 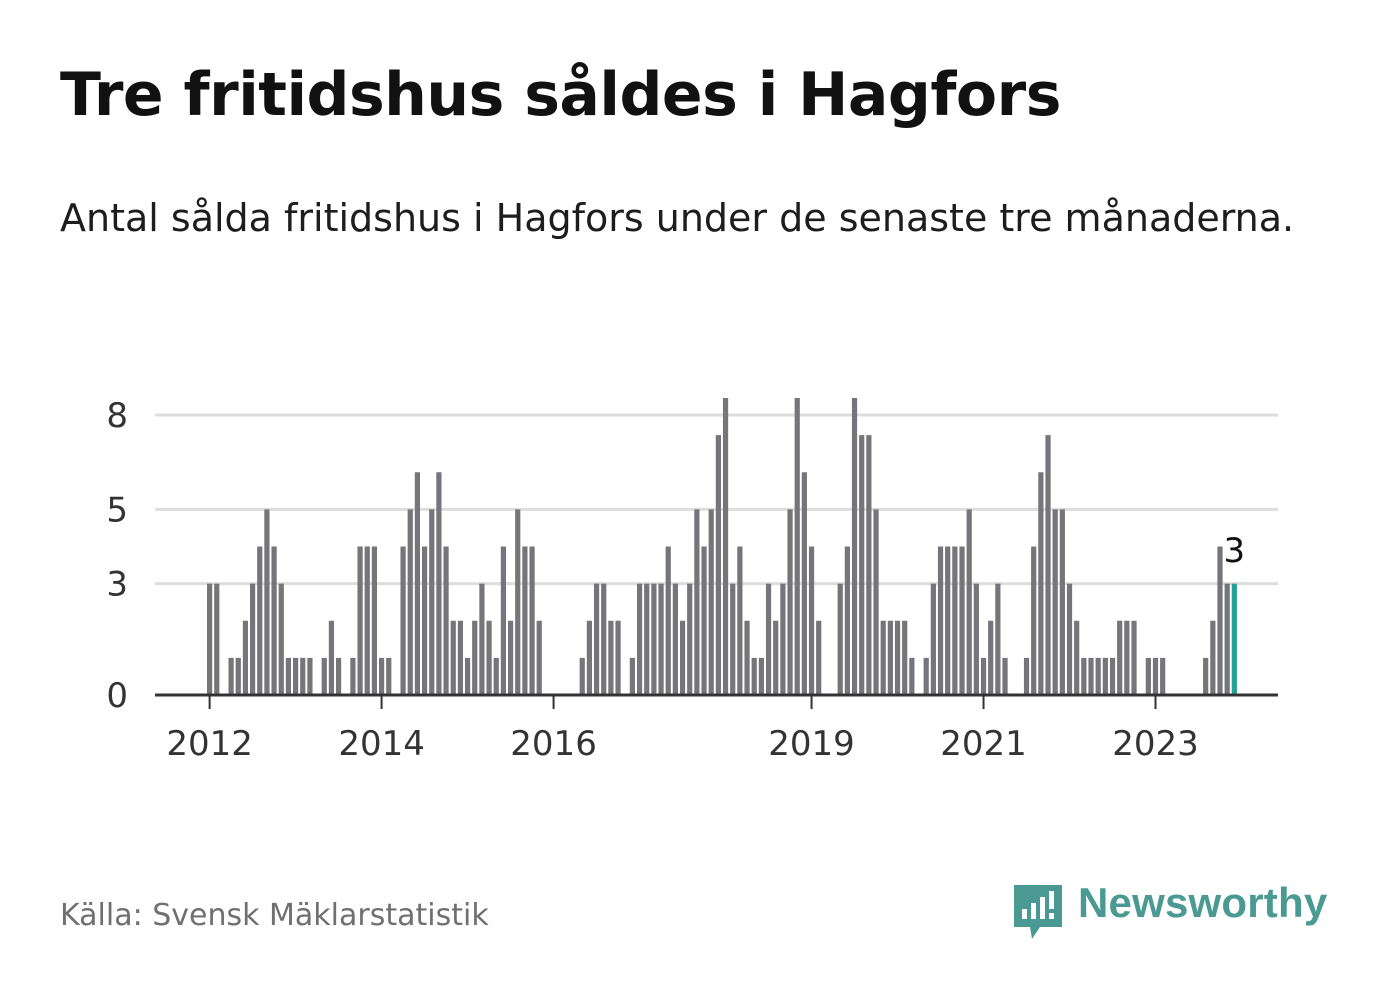 What do you see at coordinates (117, 585) in the screenshot?
I see `y-tick-label: 3` at bounding box center [117, 585].